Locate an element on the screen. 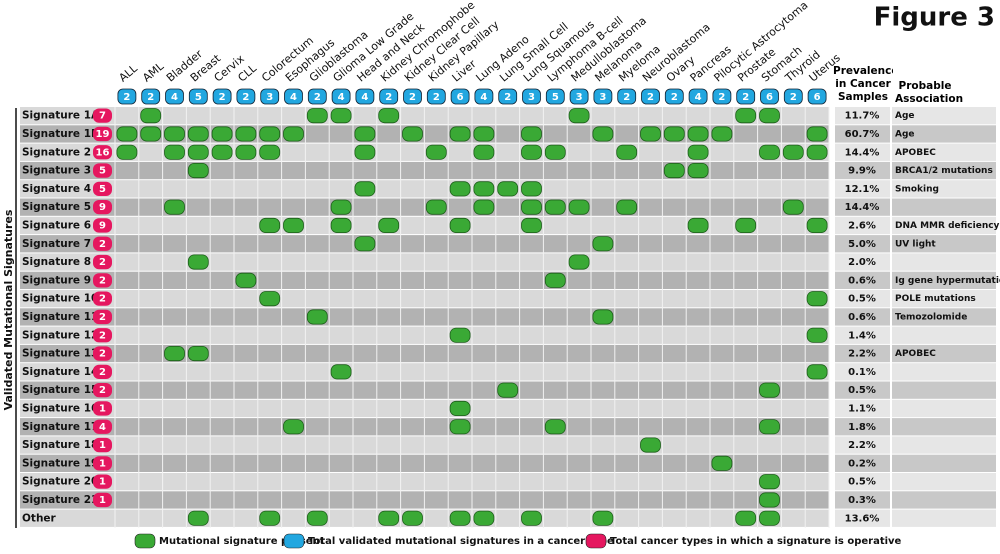 This screenshot has width=1000, height=554. row-label: Signature 2 is located at coordinates (56, 152).